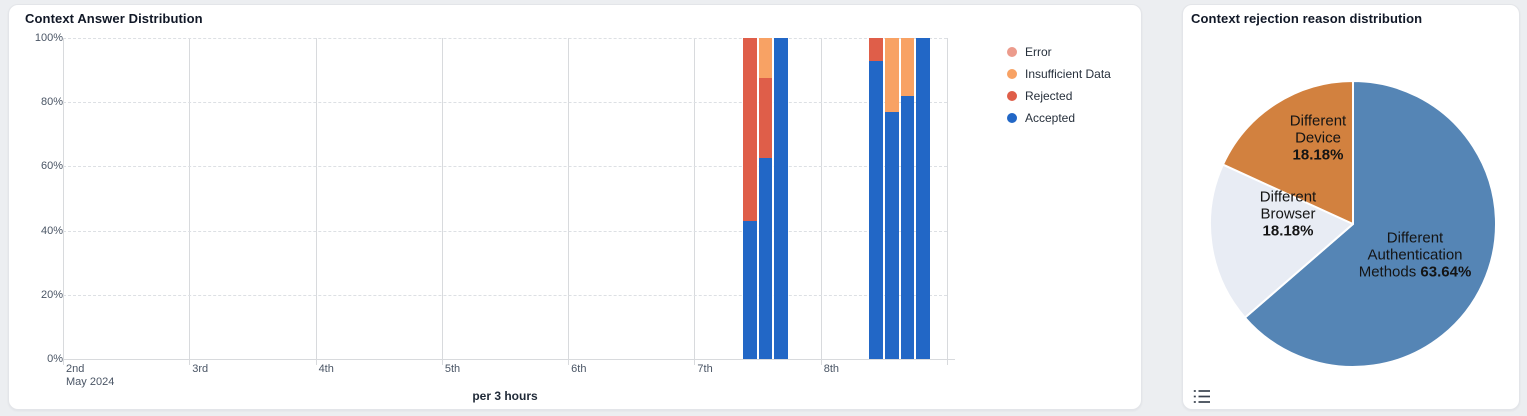  I want to click on rejection-reason-title: Context rejection reason distribution, so click(1307, 18).